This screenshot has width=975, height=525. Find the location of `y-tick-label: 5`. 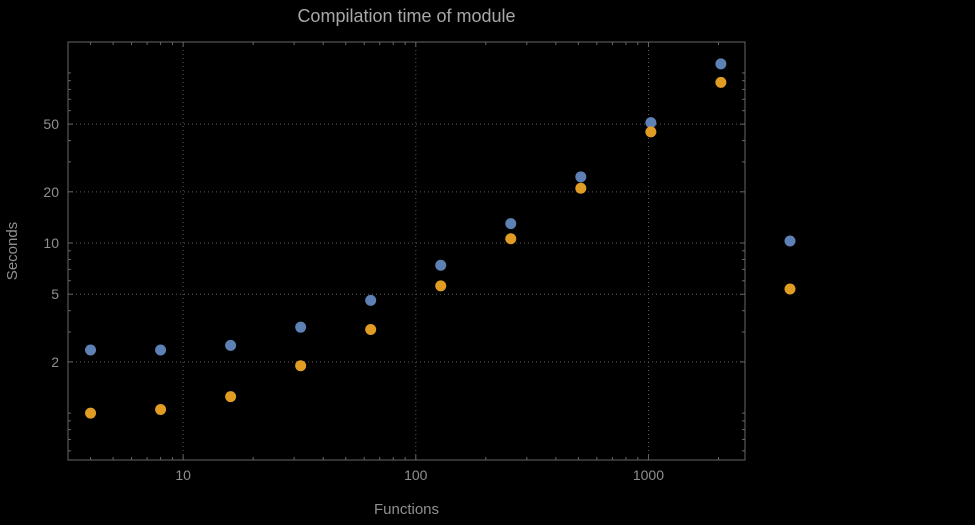

y-tick-label: 5 is located at coordinates (55, 294).